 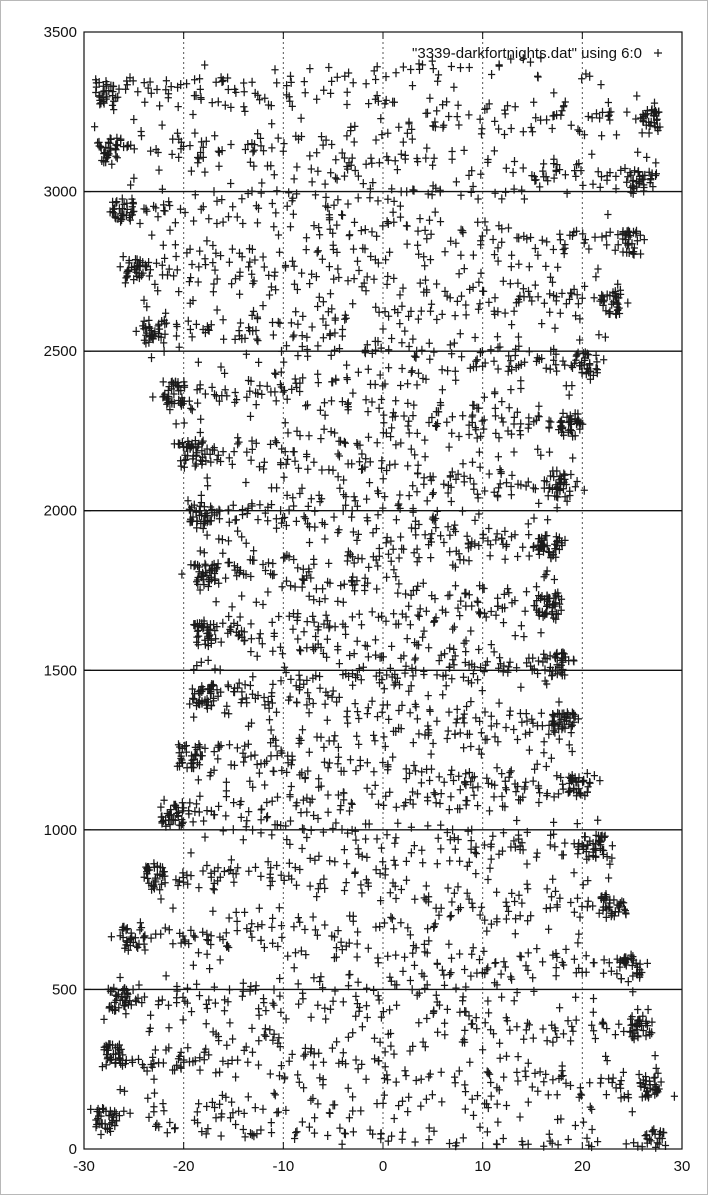 What do you see at coordinates (383, 1166) in the screenshot?
I see `x-tick-label: 0` at bounding box center [383, 1166].